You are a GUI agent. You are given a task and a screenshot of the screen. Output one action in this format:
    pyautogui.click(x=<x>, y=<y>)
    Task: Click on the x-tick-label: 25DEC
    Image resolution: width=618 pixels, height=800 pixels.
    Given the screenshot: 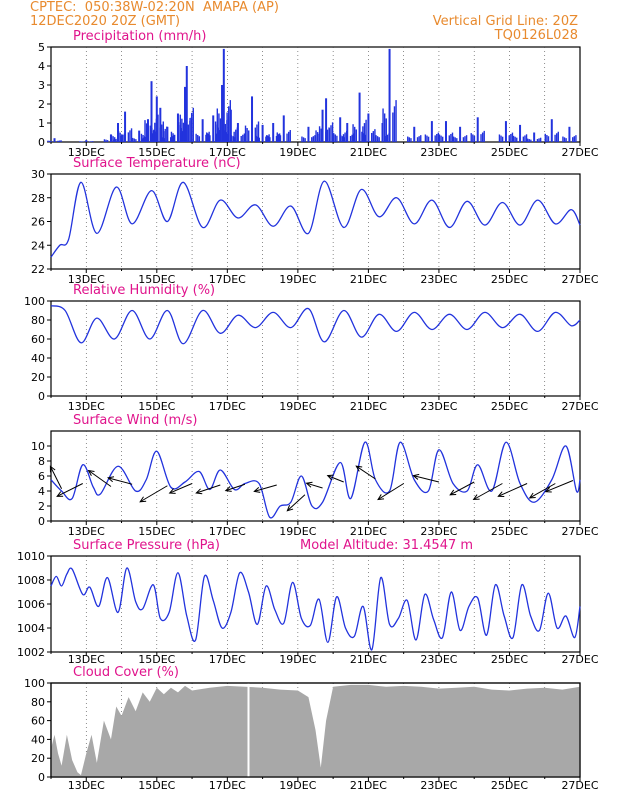 What is the action you would take?
    pyautogui.click(x=509, y=785)
    